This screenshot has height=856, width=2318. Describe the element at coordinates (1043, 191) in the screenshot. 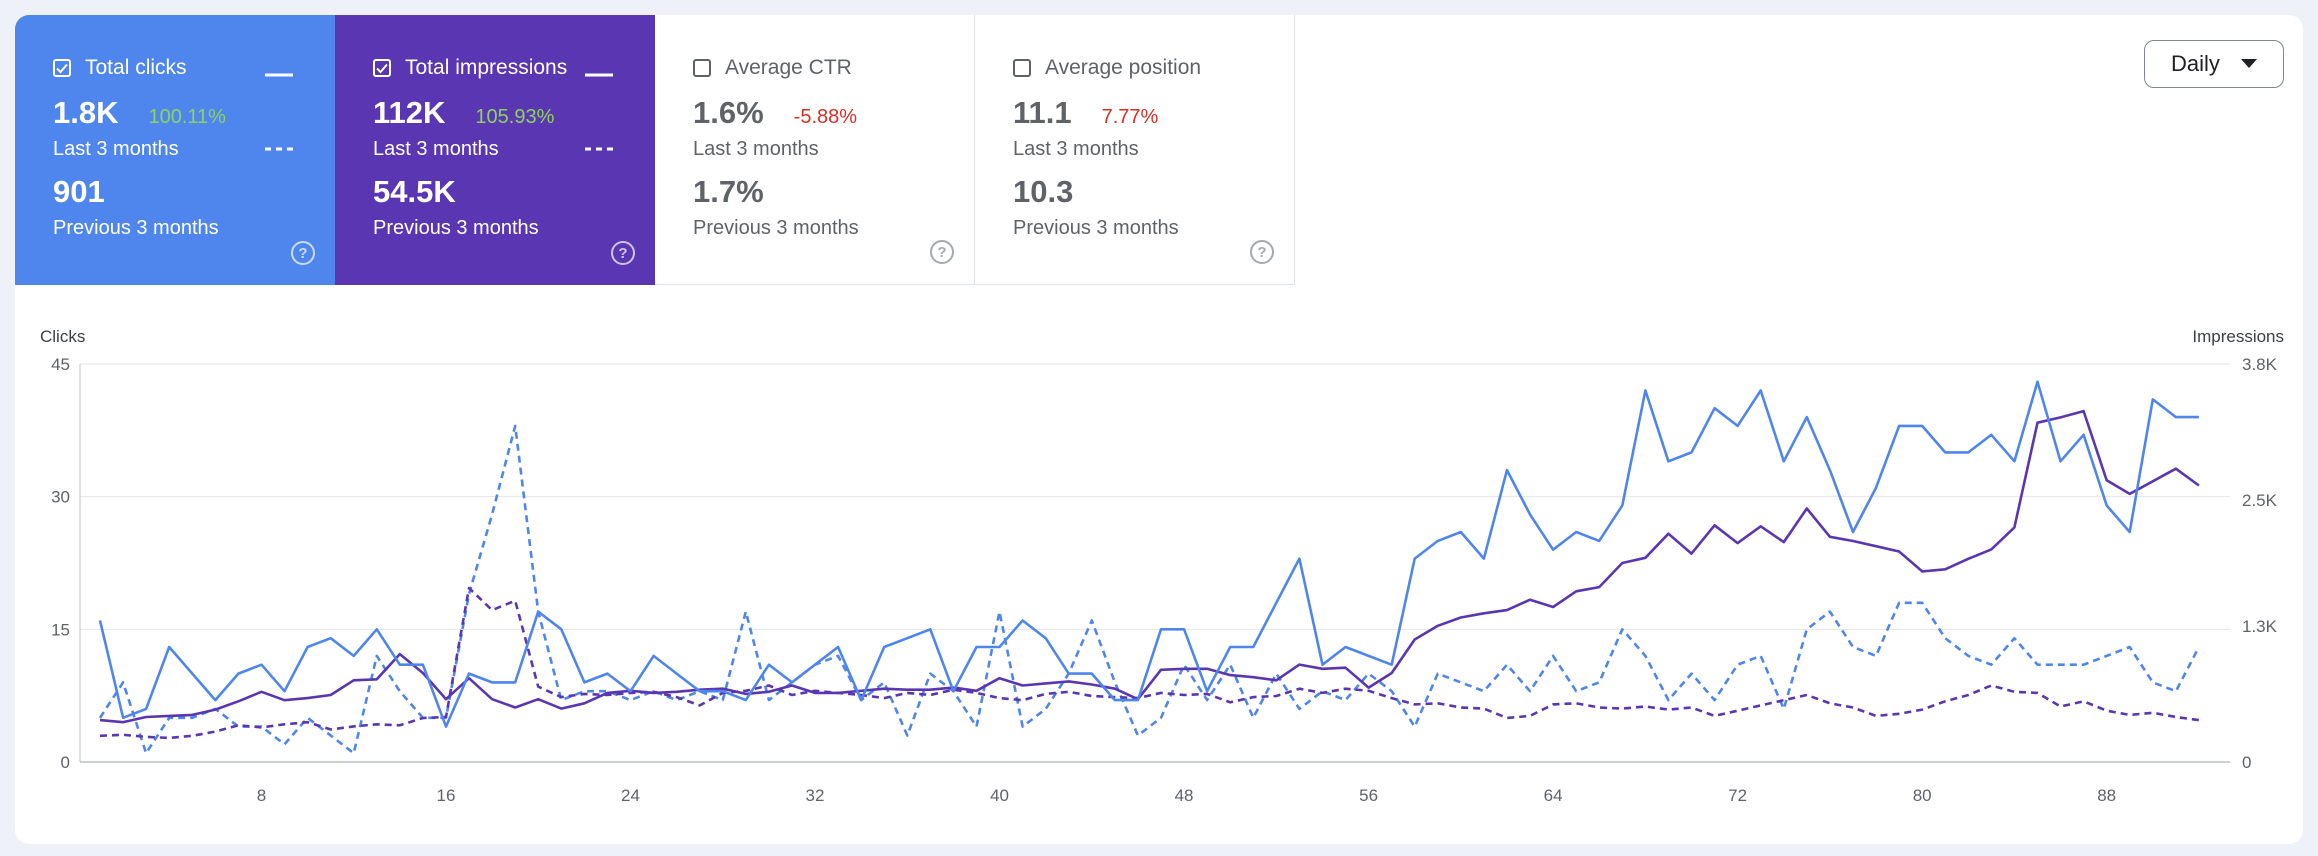

I see `metric-previous-value: 10.3` at that location.